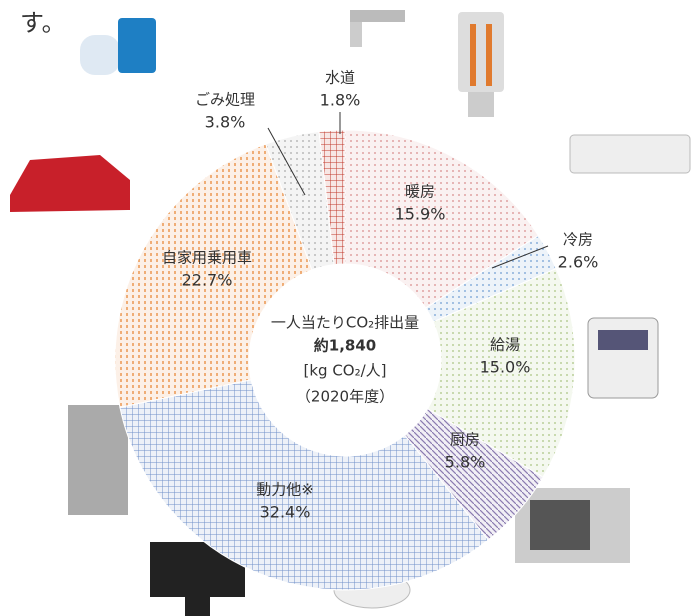  What do you see at coordinates (197, 606) in the screenshot?
I see `tv-stand` at bounding box center [197, 606].